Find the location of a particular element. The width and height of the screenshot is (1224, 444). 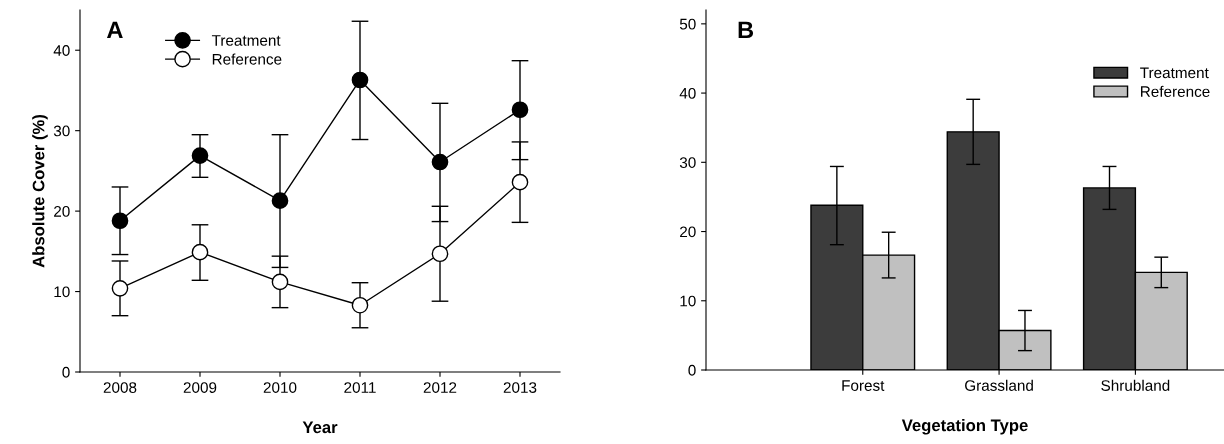

y-axis-title: Absolute Cover (%) is located at coordinates (40, 191).